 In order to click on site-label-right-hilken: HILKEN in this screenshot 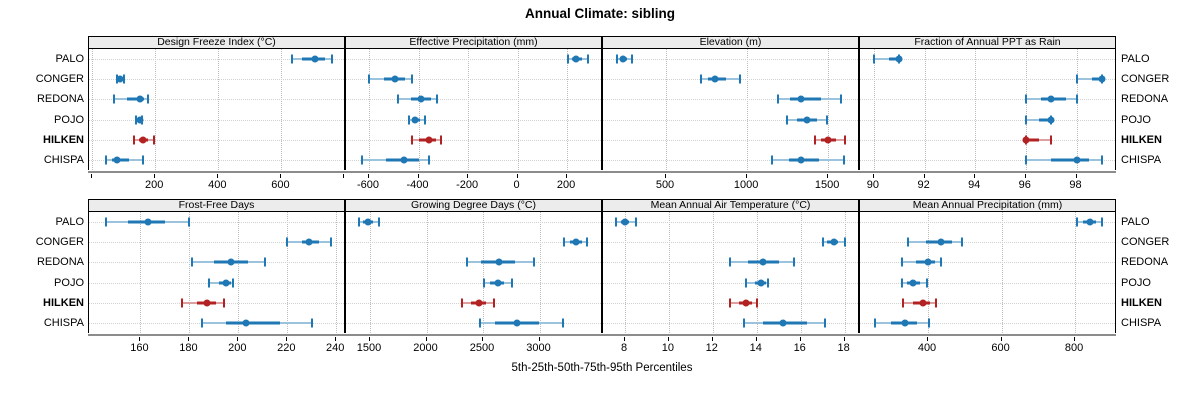, I will do `click(1141, 302)`.